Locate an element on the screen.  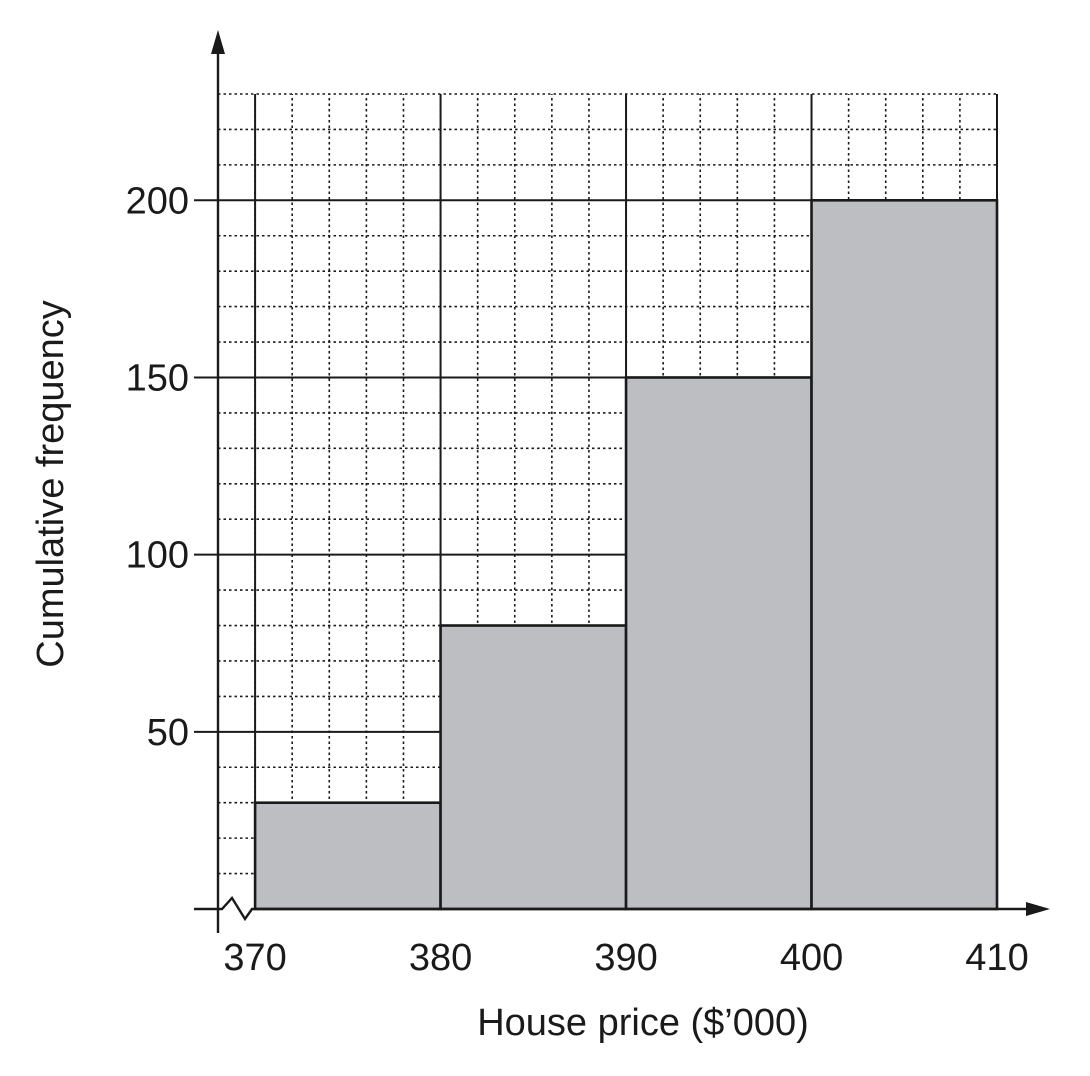
y-tick-label: 50 is located at coordinates (168, 733).